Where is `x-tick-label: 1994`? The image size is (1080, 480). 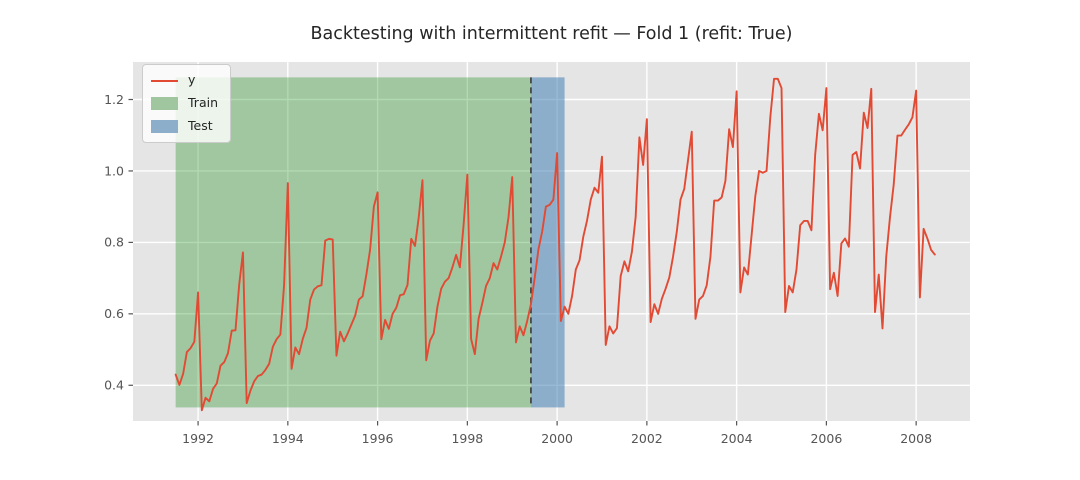
x-tick-label: 1994 is located at coordinates (288, 438).